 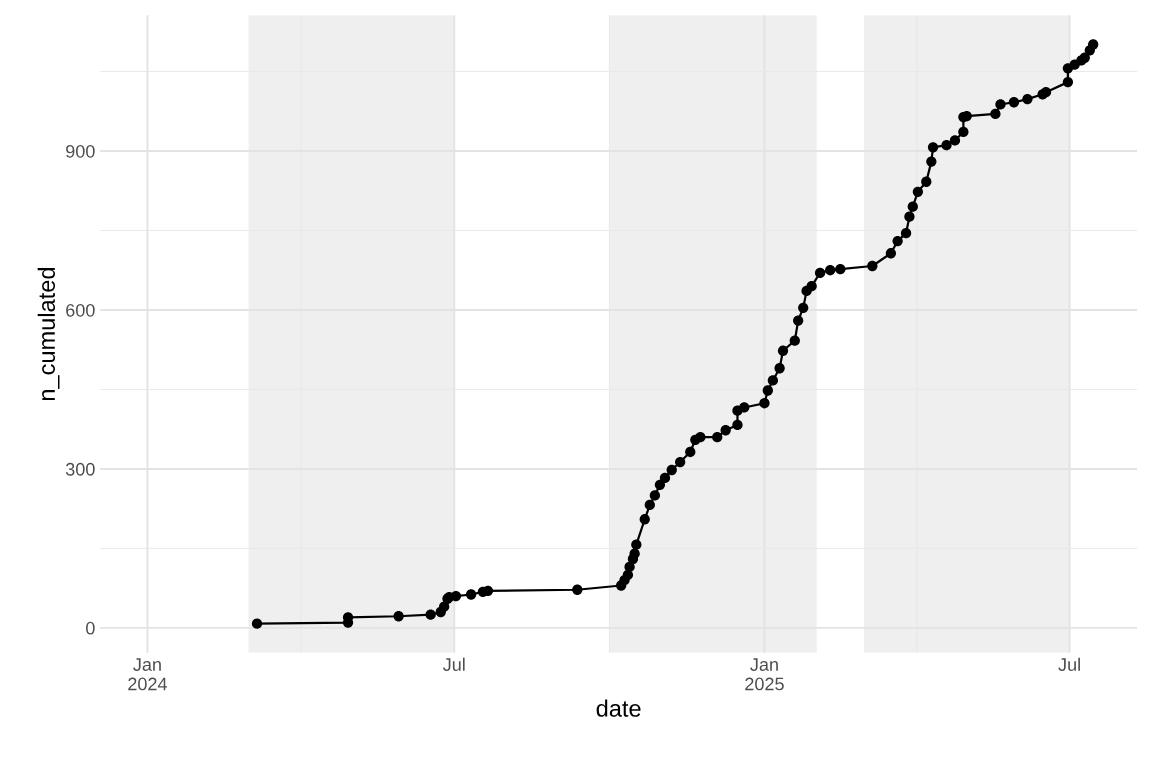 What do you see at coordinates (90, 628) in the screenshot?
I see `y-tick-label: 0` at bounding box center [90, 628].